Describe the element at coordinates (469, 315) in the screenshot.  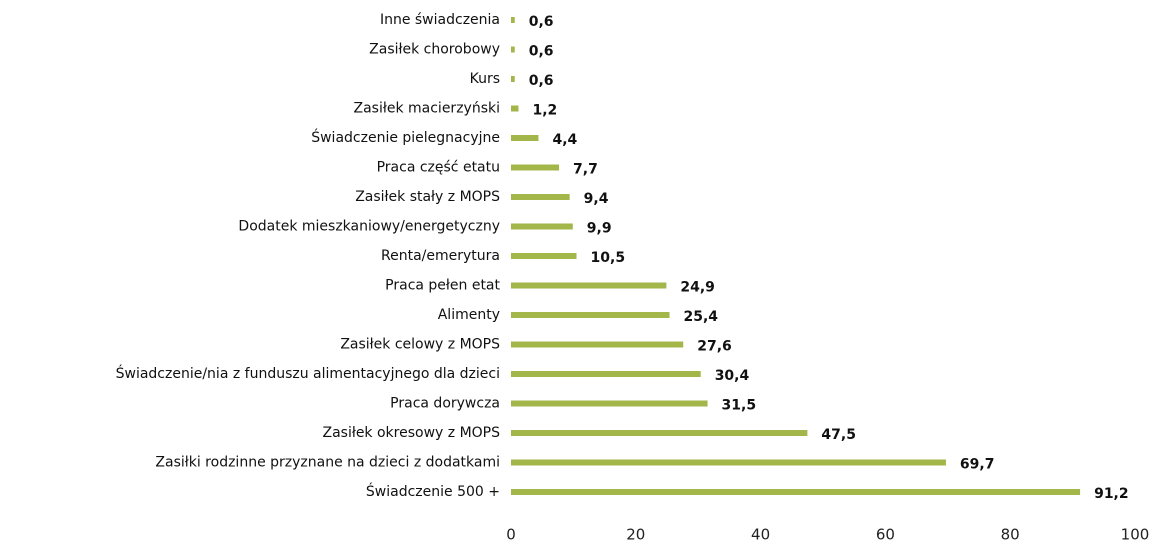
I see `category-label: Alimenty` at that location.